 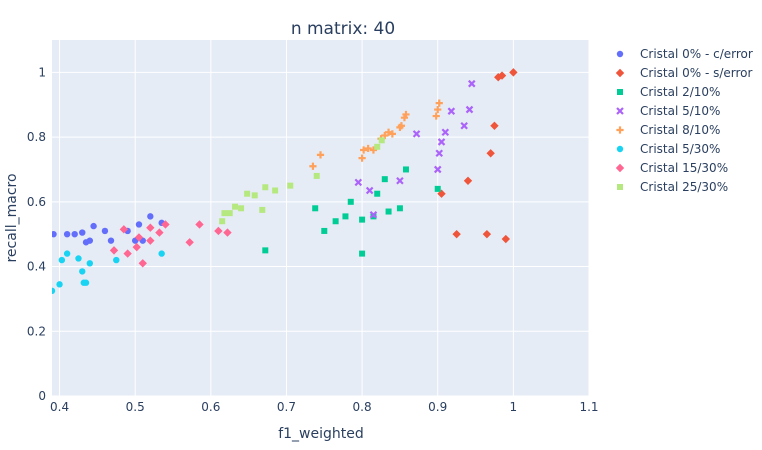 I want to click on y-tick-label: 0.6, so click(x=36, y=202).